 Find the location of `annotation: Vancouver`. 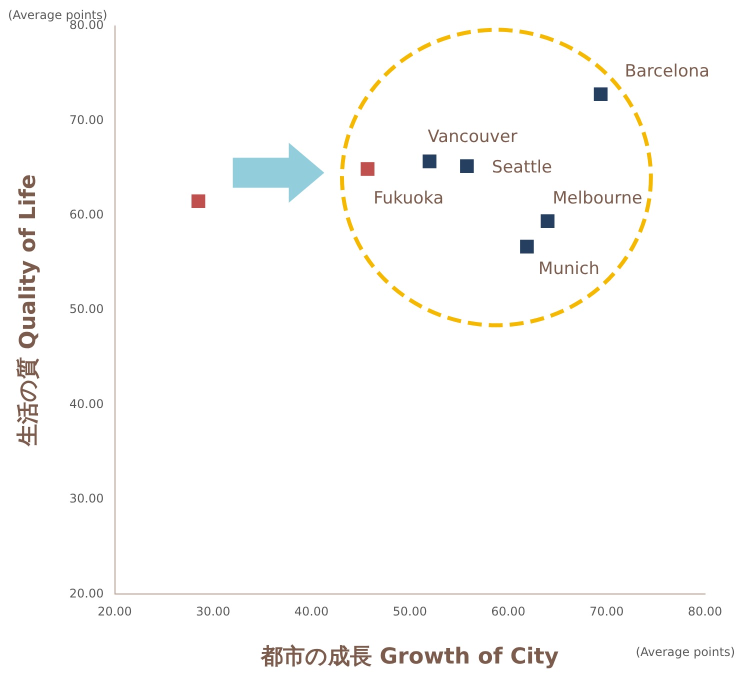

annotation: Vancouver is located at coordinates (473, 136).